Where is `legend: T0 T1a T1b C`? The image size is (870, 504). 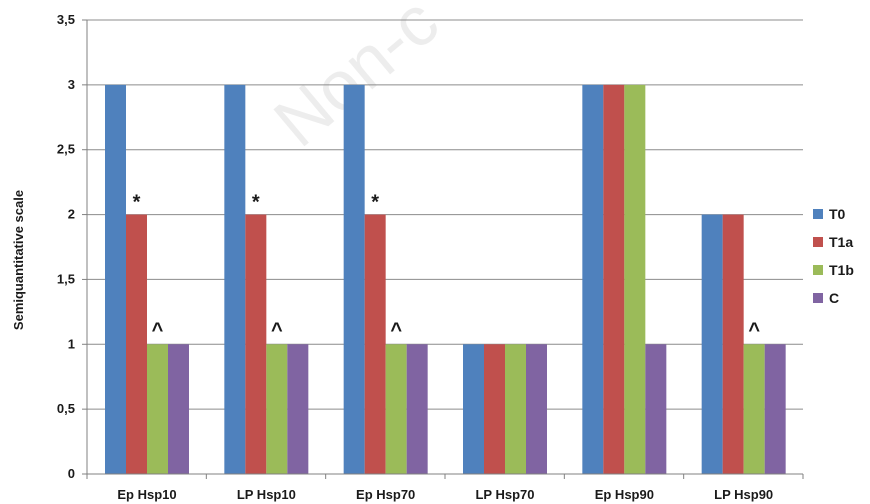 legend: T0 T1a T1b C is located at coordinates (833, 256).